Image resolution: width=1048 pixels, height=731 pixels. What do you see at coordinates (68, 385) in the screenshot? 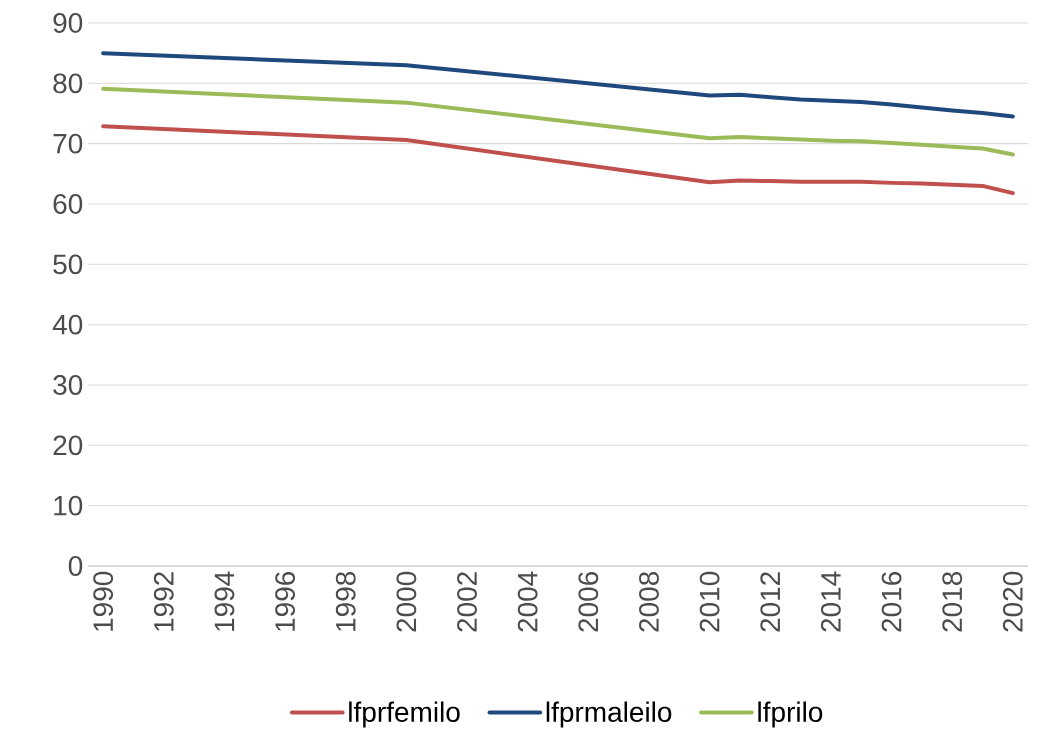
I see `y-tick-label: 30` at bounding box center [68, 385].